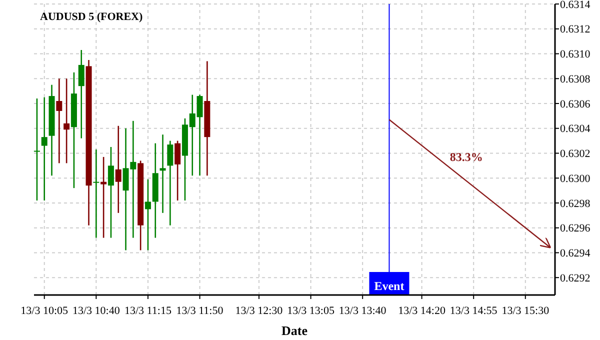 The height and width of the screenshot is (340, 600). I want to click on y-tick-label: 0.6300, so click(575, 178).